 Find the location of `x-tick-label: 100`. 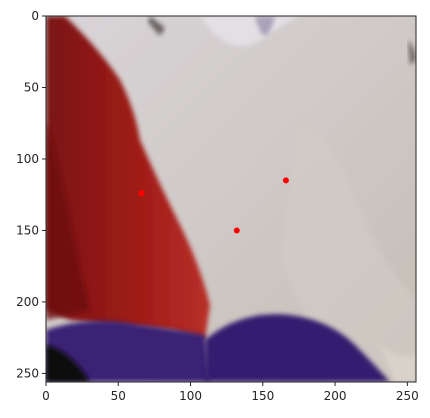

x-tick-label: 100 is located at coordinates (190, 396).